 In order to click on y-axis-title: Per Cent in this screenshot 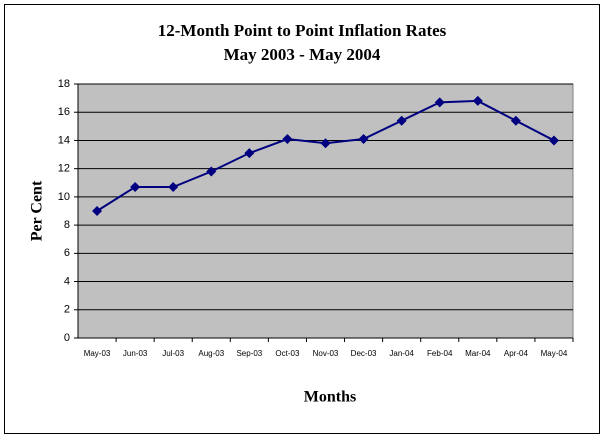, I will do `click(37, 210)`.